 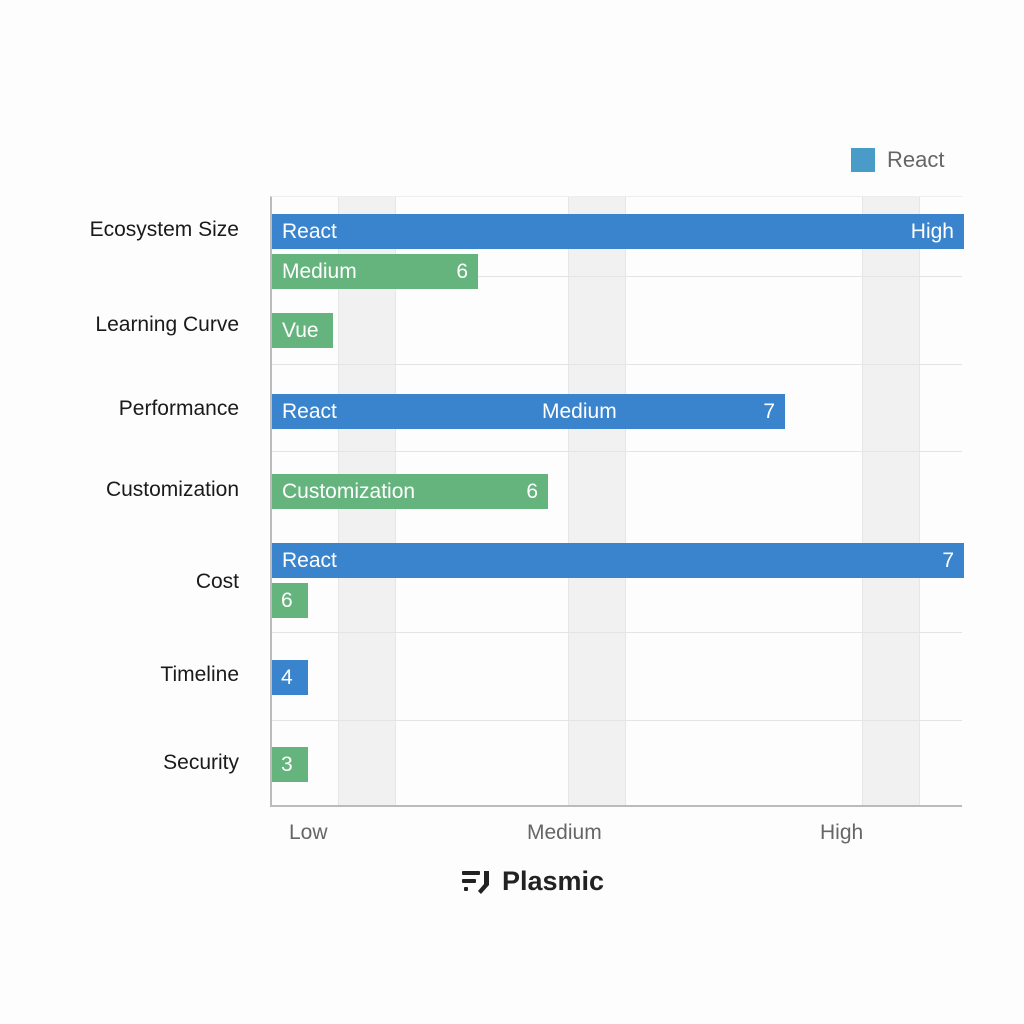 What do you see at coordinates (618, 231) in the screenshot?
I see `bar-ecosystem-react: React High` at bounding box center [618, 231].